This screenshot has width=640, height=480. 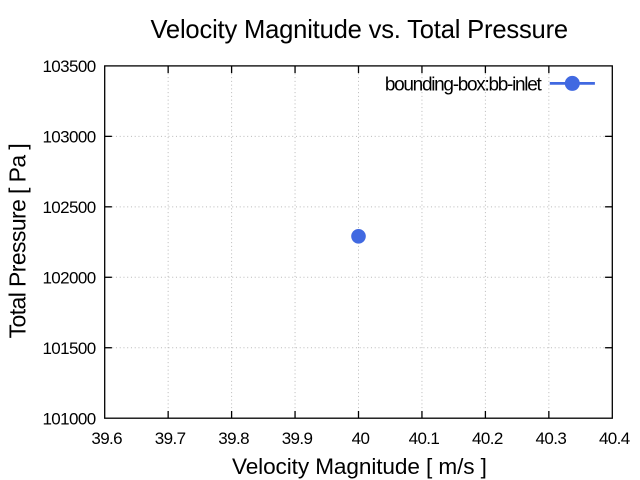 What do you see at coordinates (297, 438) in the screenshot?
I see `svg-text: 39.9` at bounding box center [297, 438].